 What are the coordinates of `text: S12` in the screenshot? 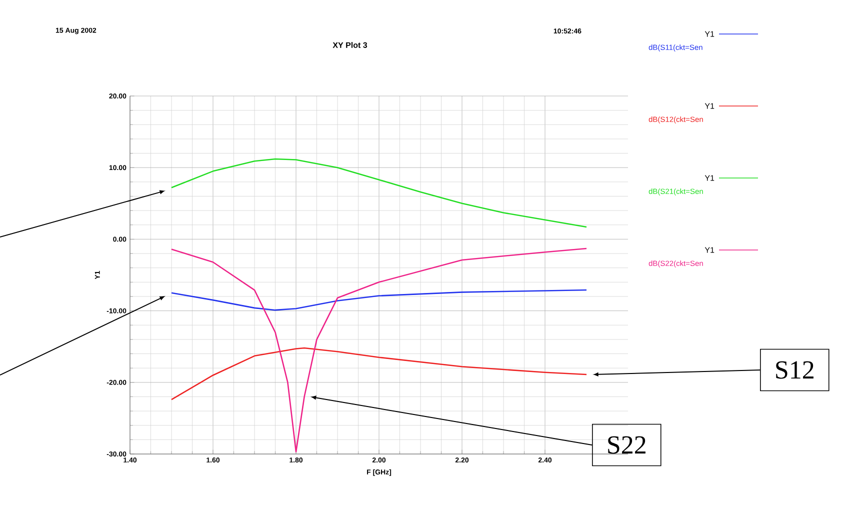 It's located at (795, 370).